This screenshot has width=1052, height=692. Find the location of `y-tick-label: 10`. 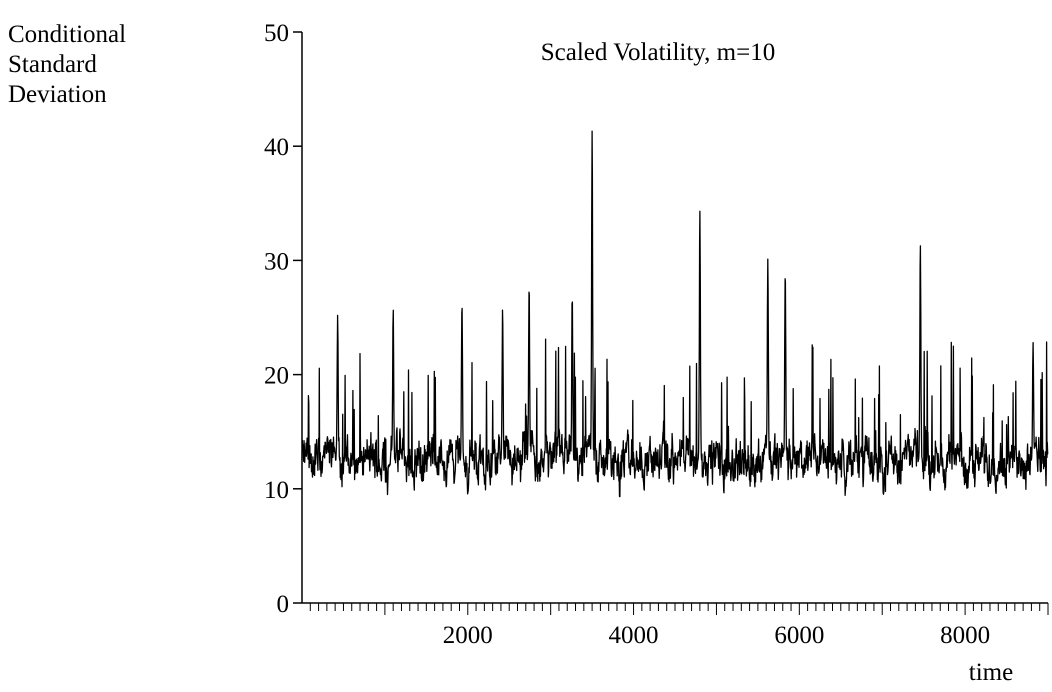

y-tick-label: 10 is located at coordinates (276, 490).